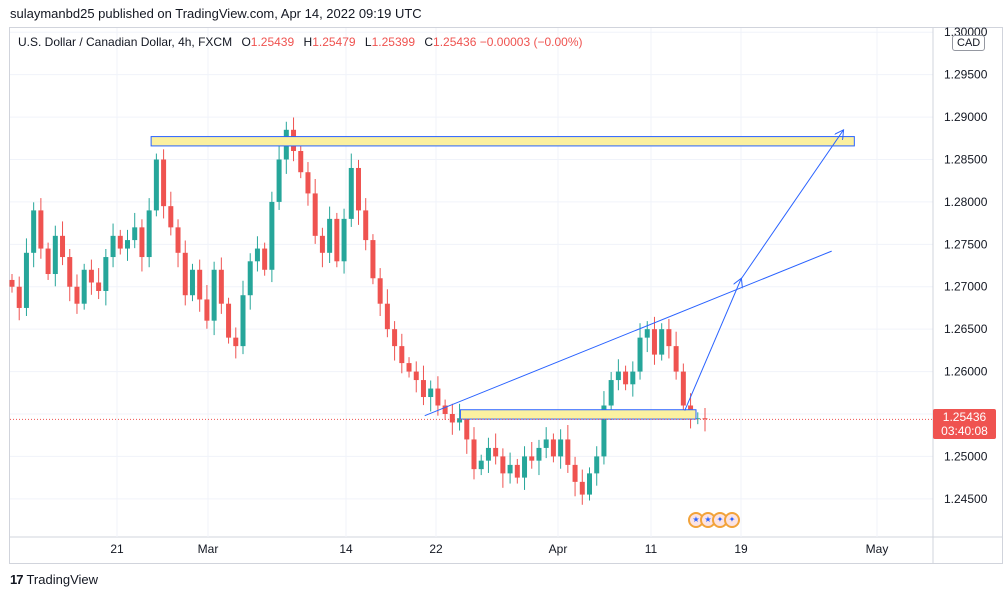 Image resolution: width=1006 pixels, height=598 pixels. What do you see at coordinates (436, 549) in the screenshot?
I see `x-tick-label: 22` at bounding box center [436, 549].